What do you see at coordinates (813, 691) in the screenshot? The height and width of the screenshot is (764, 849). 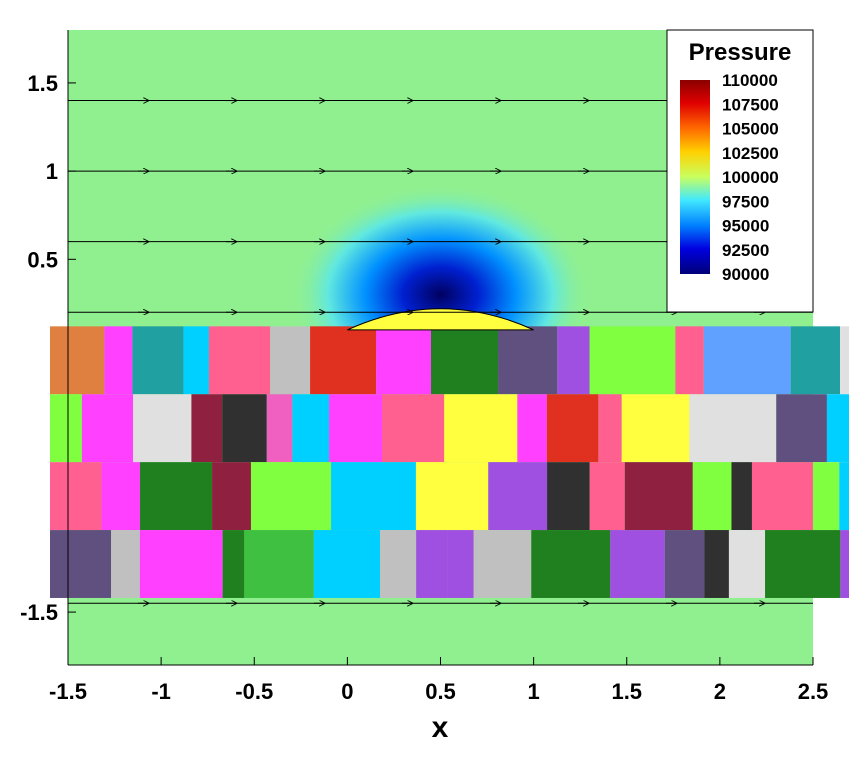 I see `x-tick-label: 2.5` at bounding box center [813, 691].